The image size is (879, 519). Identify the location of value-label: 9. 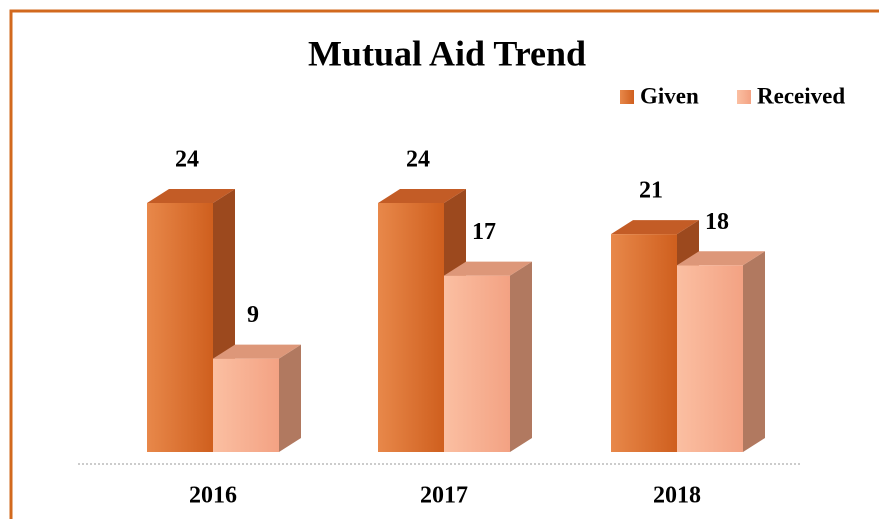
(253, 315).